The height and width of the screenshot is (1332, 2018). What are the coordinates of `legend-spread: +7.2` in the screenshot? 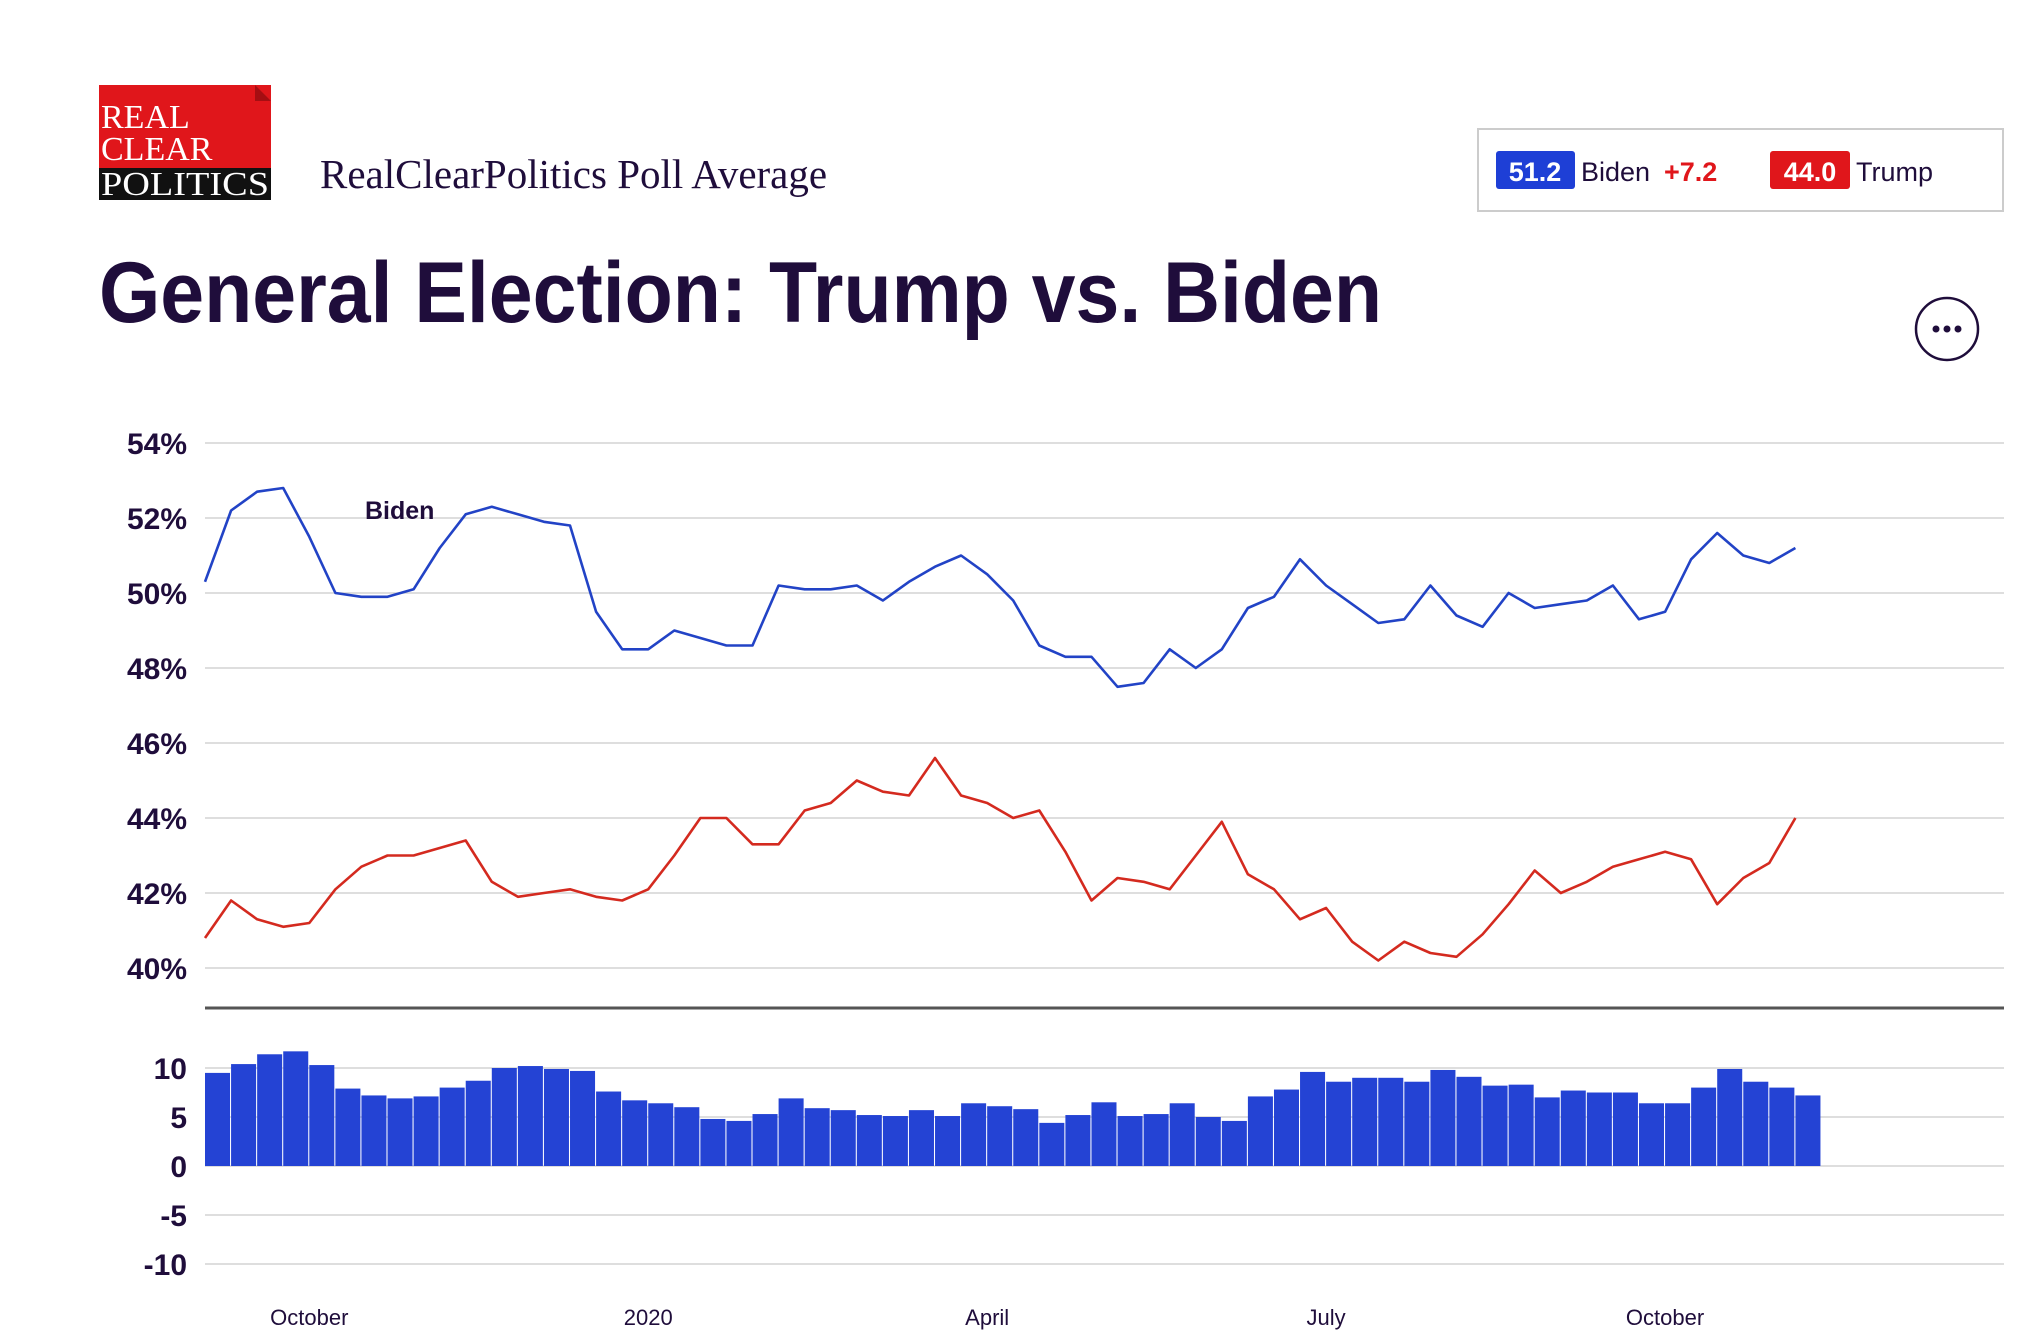 It's located at (1690, 172).